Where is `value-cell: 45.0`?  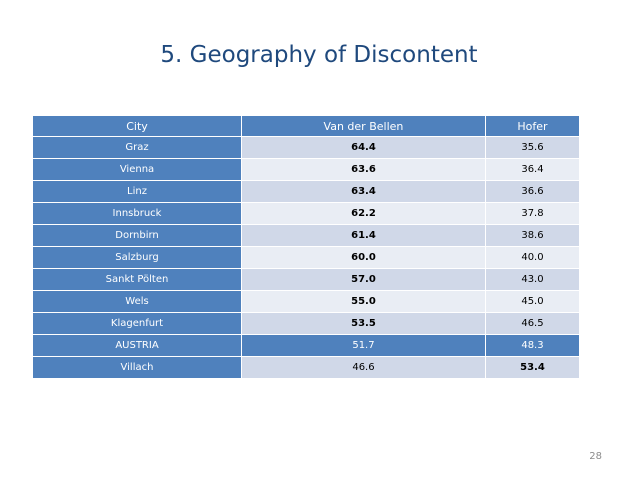 value-cell: 45.0 is located at coordinates (532, 301).